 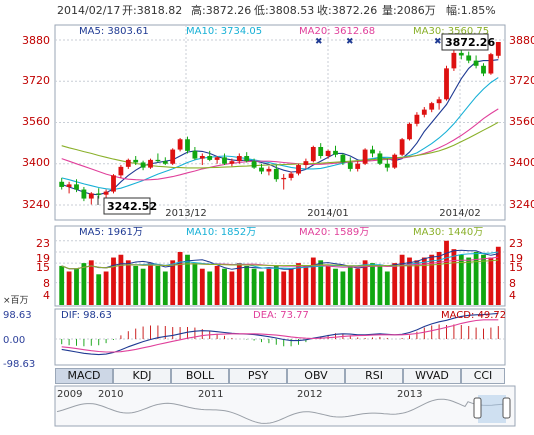 What do you see at coordinates (506, 408) in the screenshot?
I see `overview-right-handle` at bounding box center [506, 408].